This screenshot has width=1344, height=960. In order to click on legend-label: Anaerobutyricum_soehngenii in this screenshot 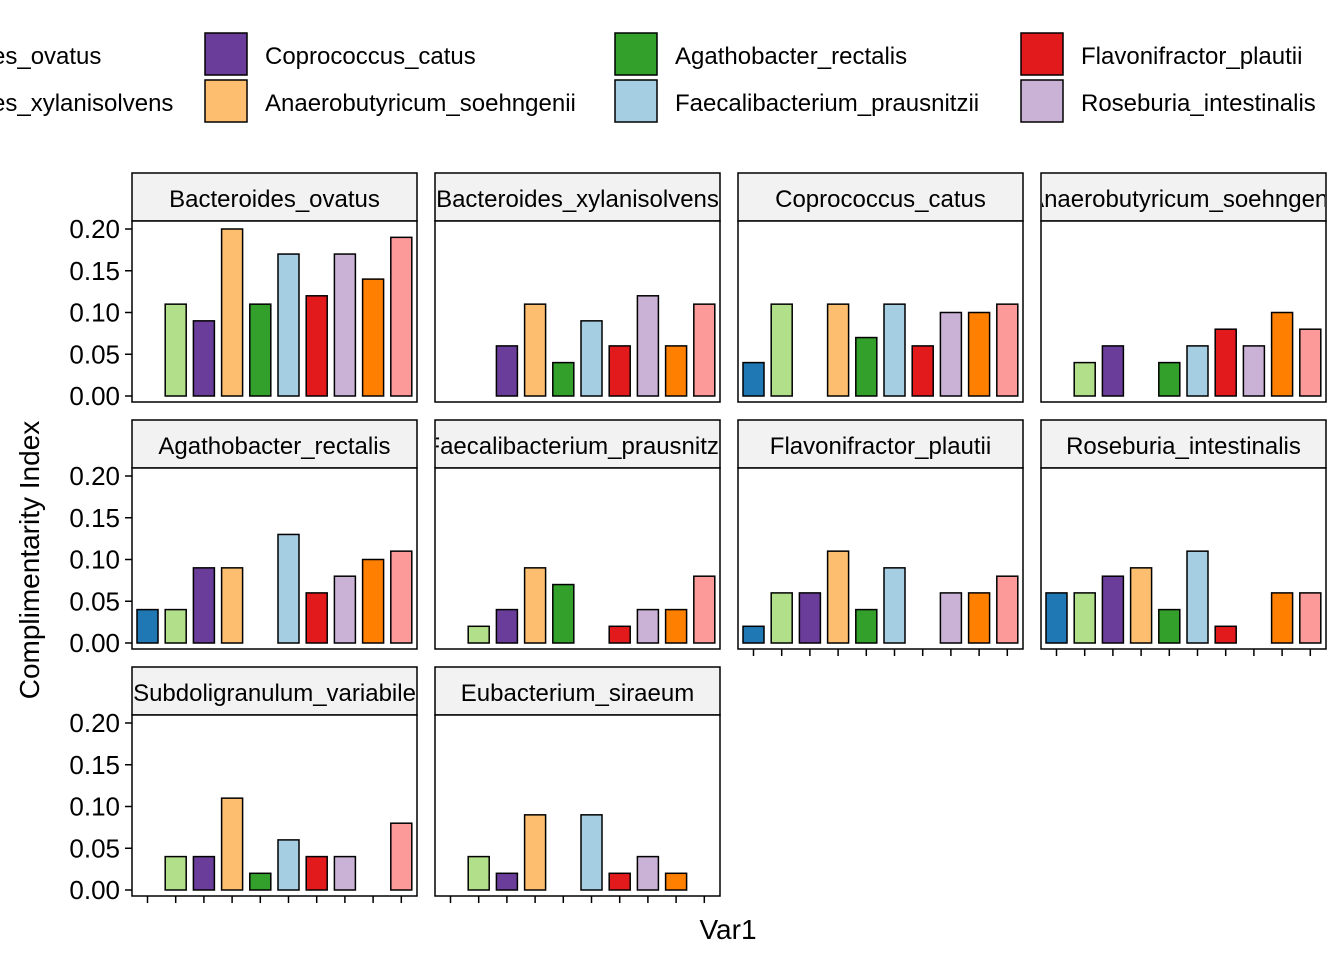, I will do `click(420, 103)`.